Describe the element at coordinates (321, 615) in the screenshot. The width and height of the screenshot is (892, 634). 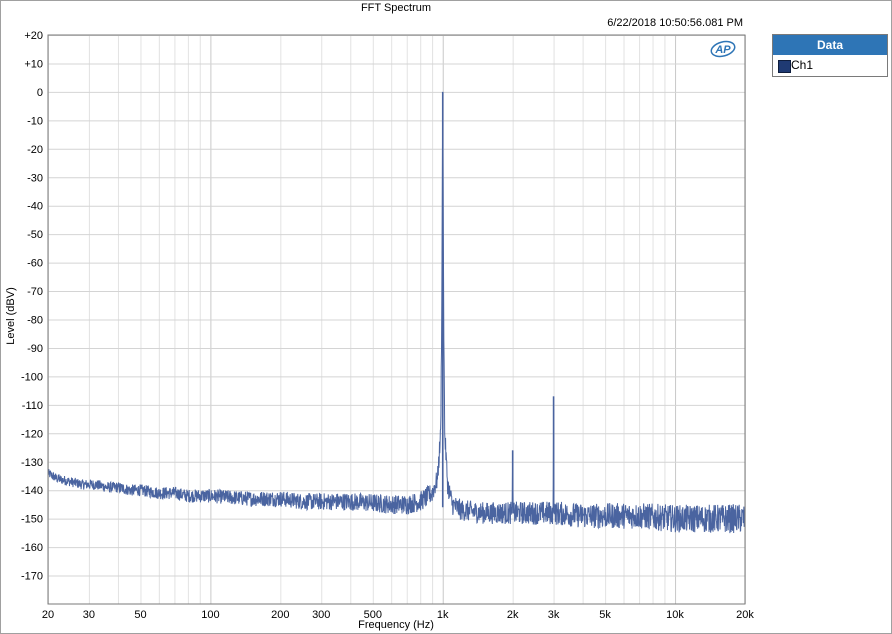
I see `x-tick-label: 300` at that location.